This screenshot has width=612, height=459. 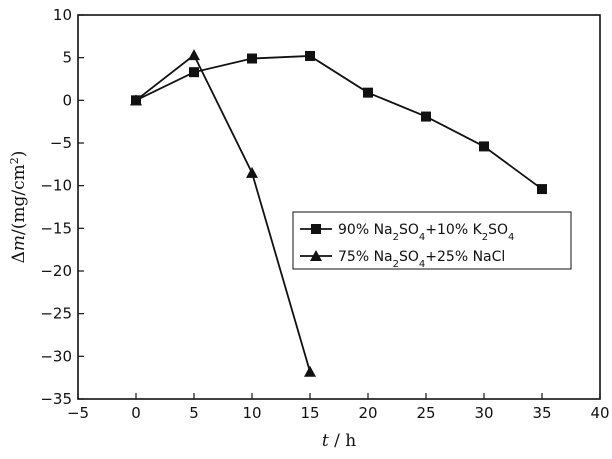 What do you see at coordinates (483, 413) in the screenshot?
I see `x-tick-label: 30` at bounding box center [483, 413].